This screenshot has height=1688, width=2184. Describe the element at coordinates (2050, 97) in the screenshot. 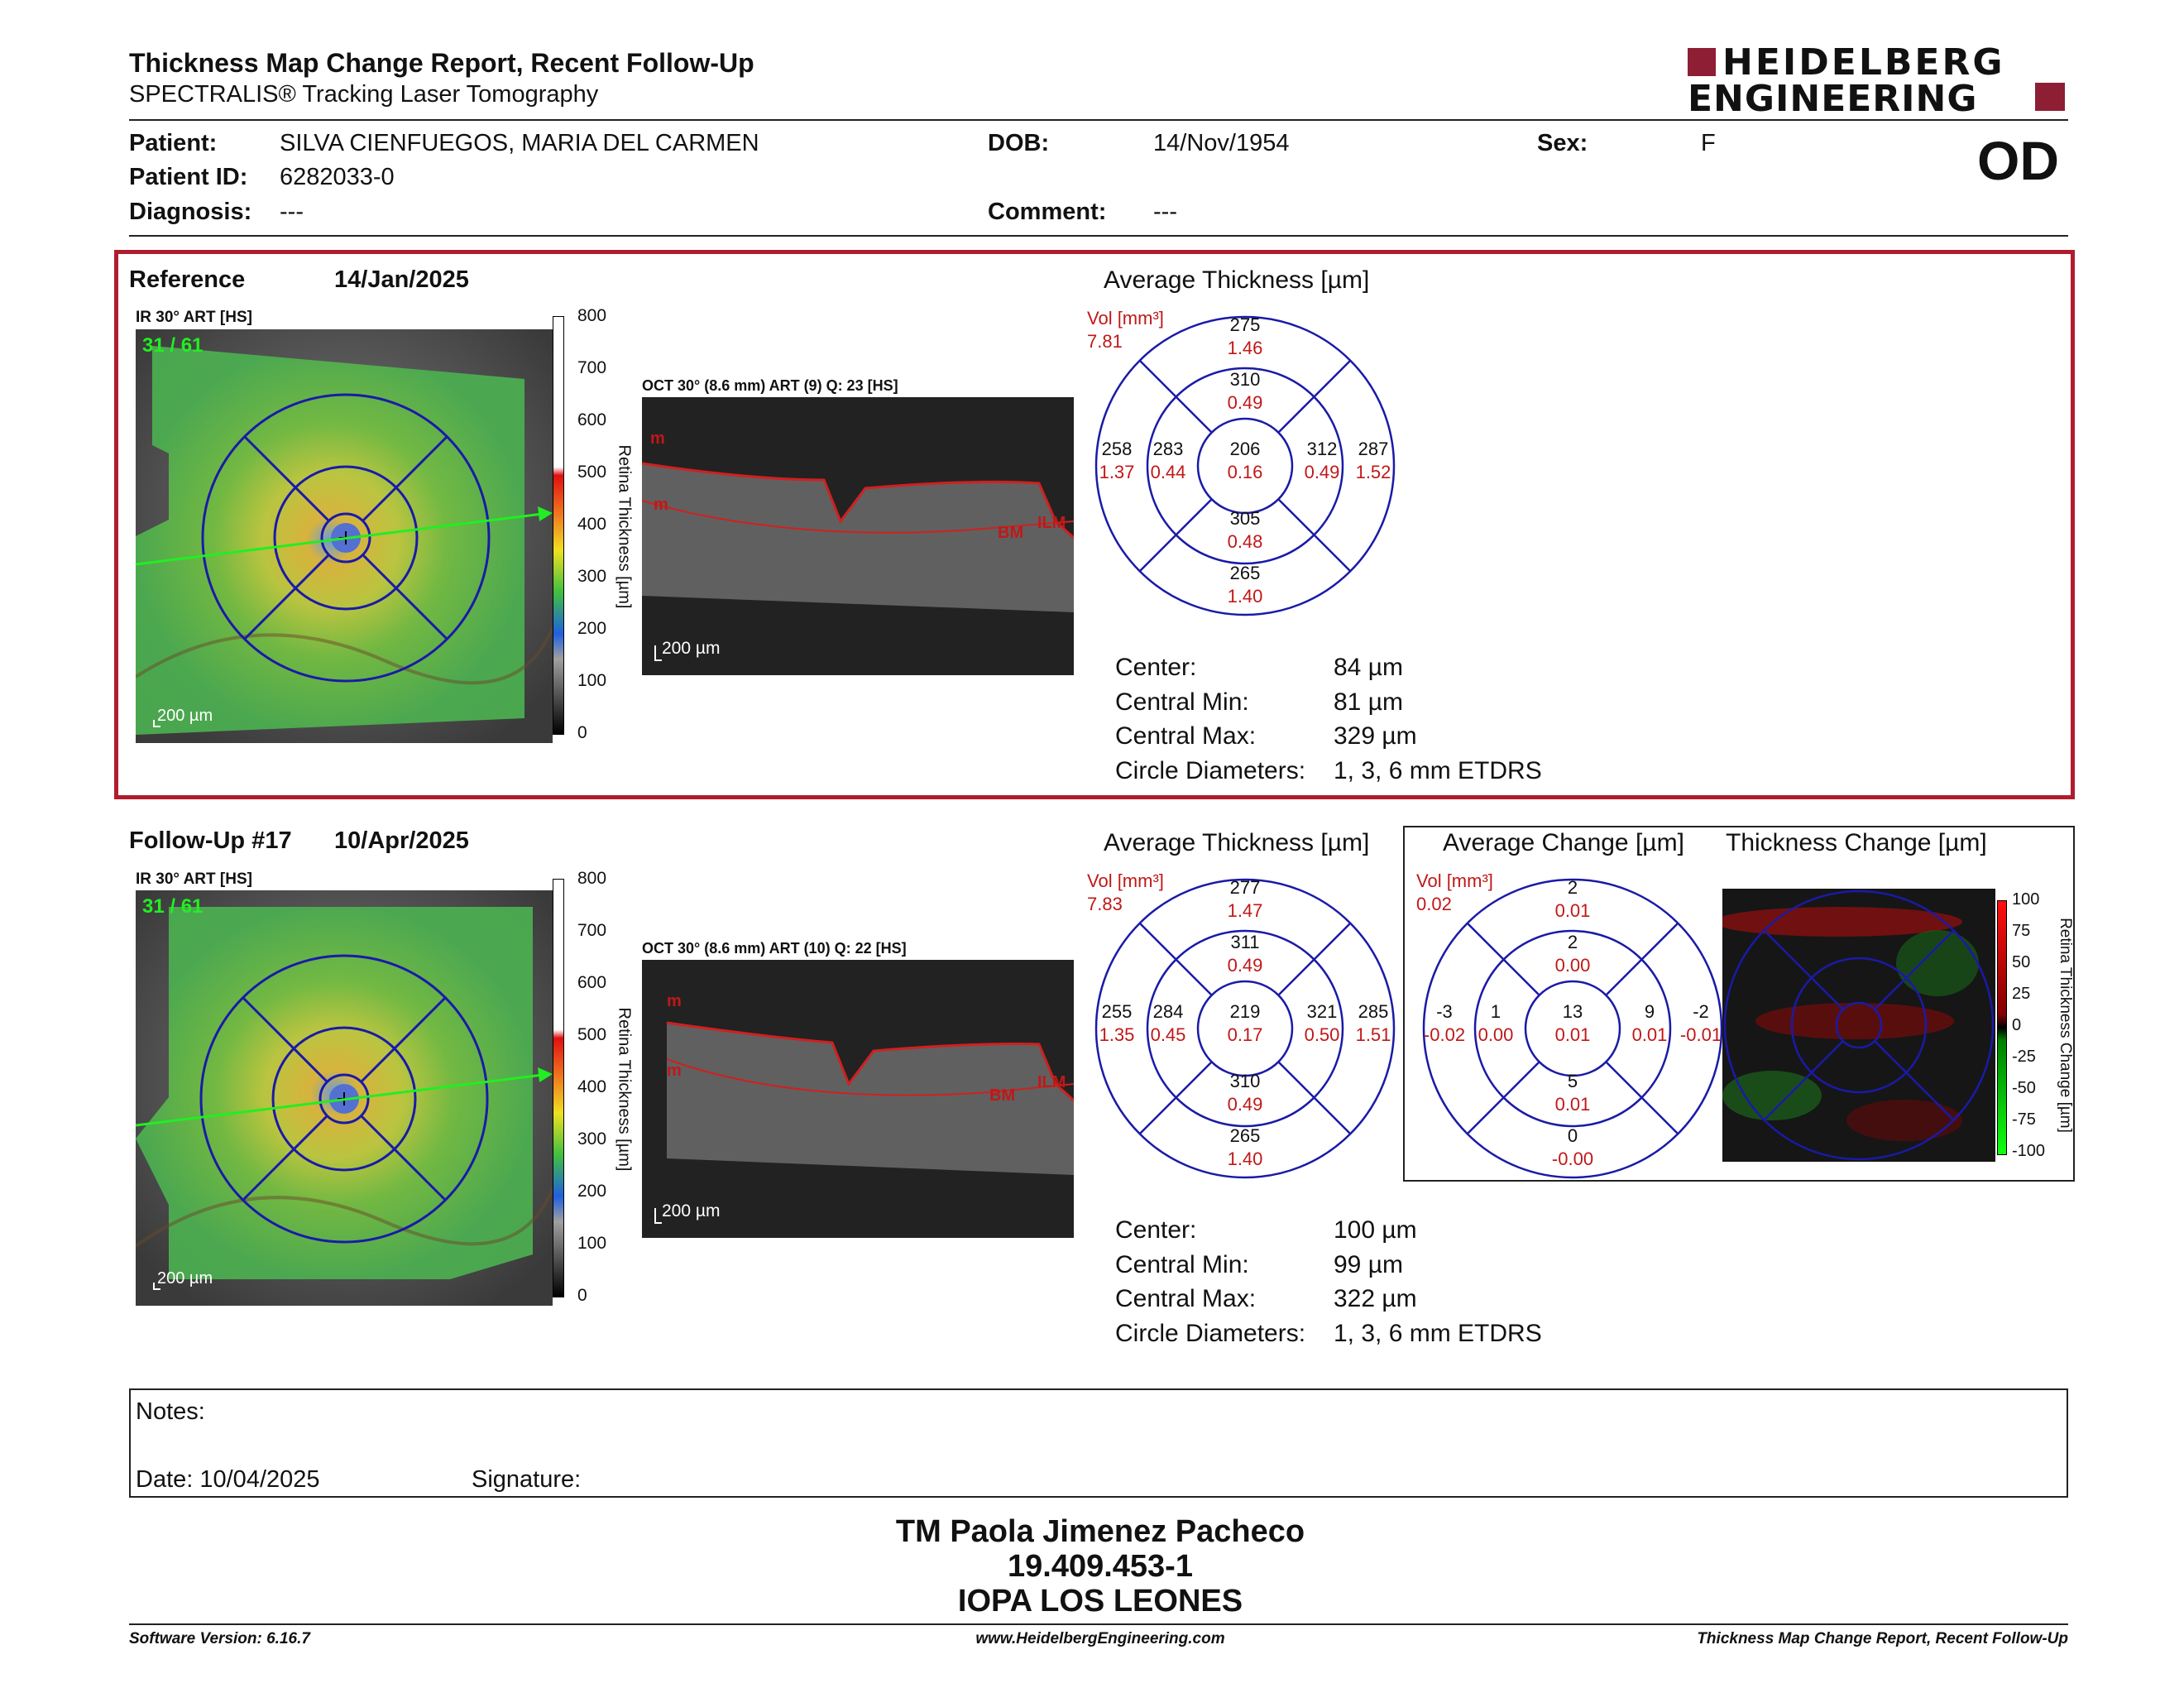

I see `logo-square-bottom` at that location.